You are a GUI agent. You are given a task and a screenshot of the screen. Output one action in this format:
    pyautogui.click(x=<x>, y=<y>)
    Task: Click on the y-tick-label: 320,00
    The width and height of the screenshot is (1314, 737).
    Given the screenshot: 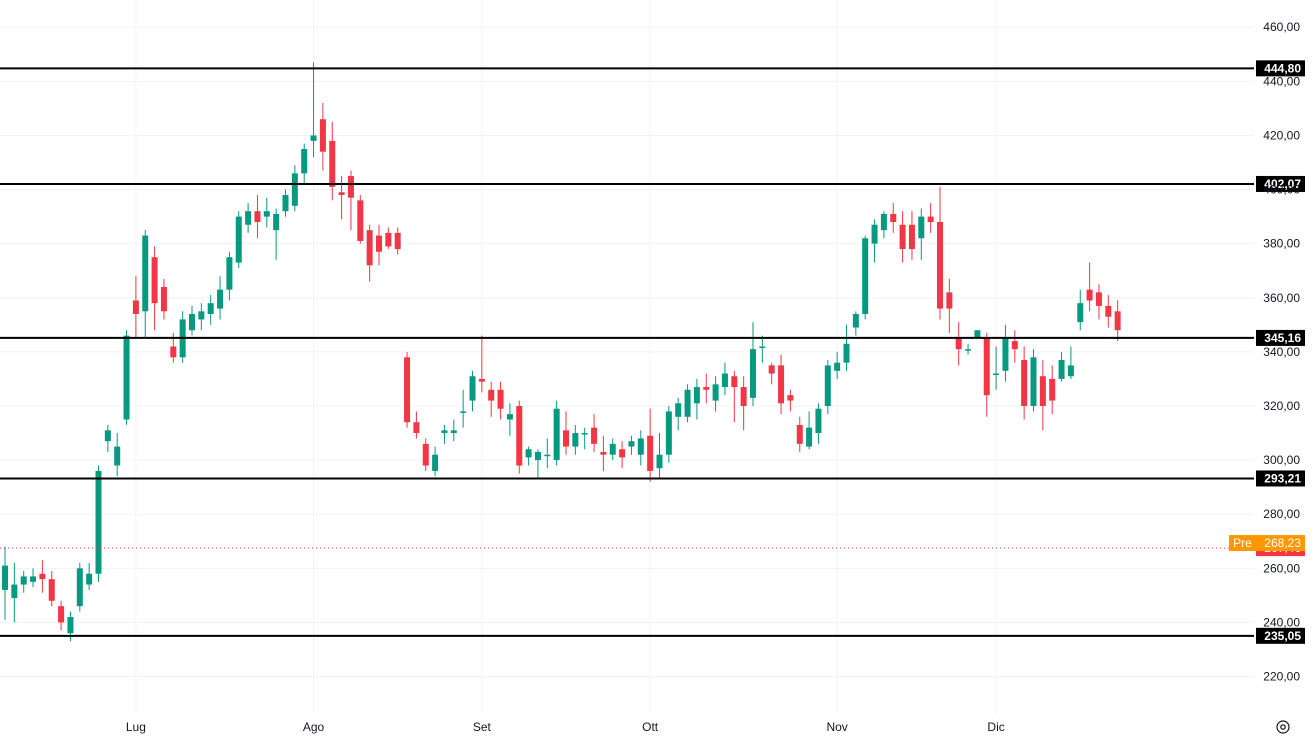 What is the action you would take?
    pyautogui.click(x=1281, y=406)
    